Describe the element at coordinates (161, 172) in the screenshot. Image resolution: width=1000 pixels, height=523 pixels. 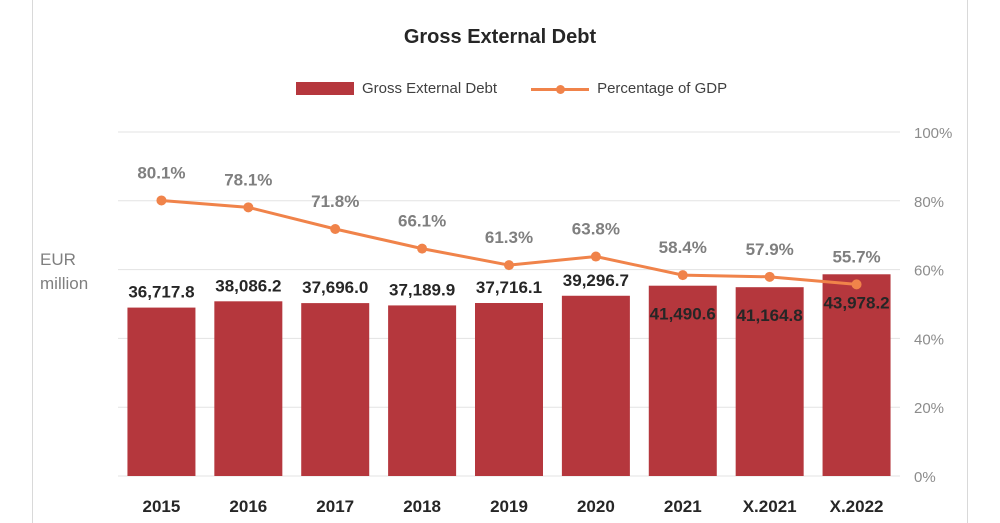
I see `pct-data-label: 80.1%` at that location.